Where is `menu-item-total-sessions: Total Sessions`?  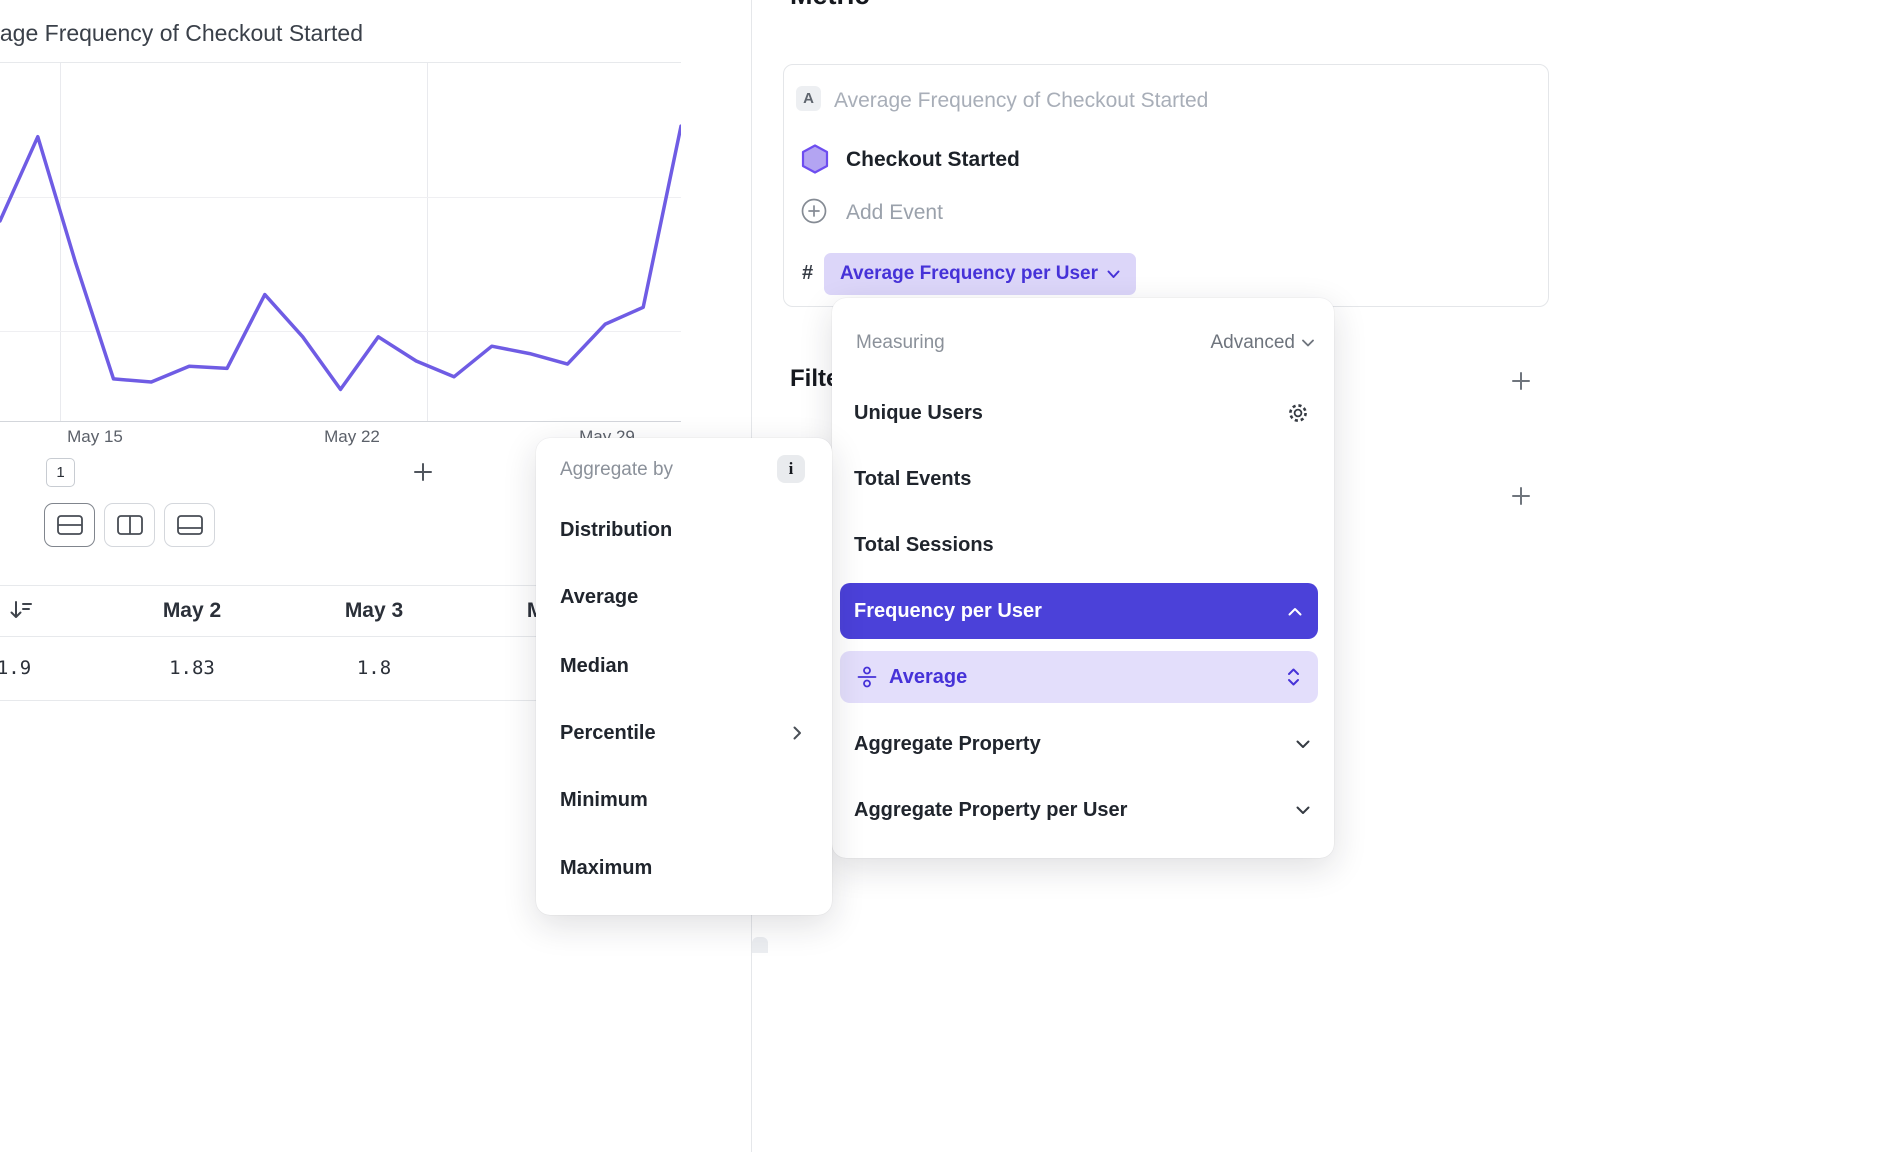 menu-item-total-sessions: Total Sessions is located at coordinates (924, 544).